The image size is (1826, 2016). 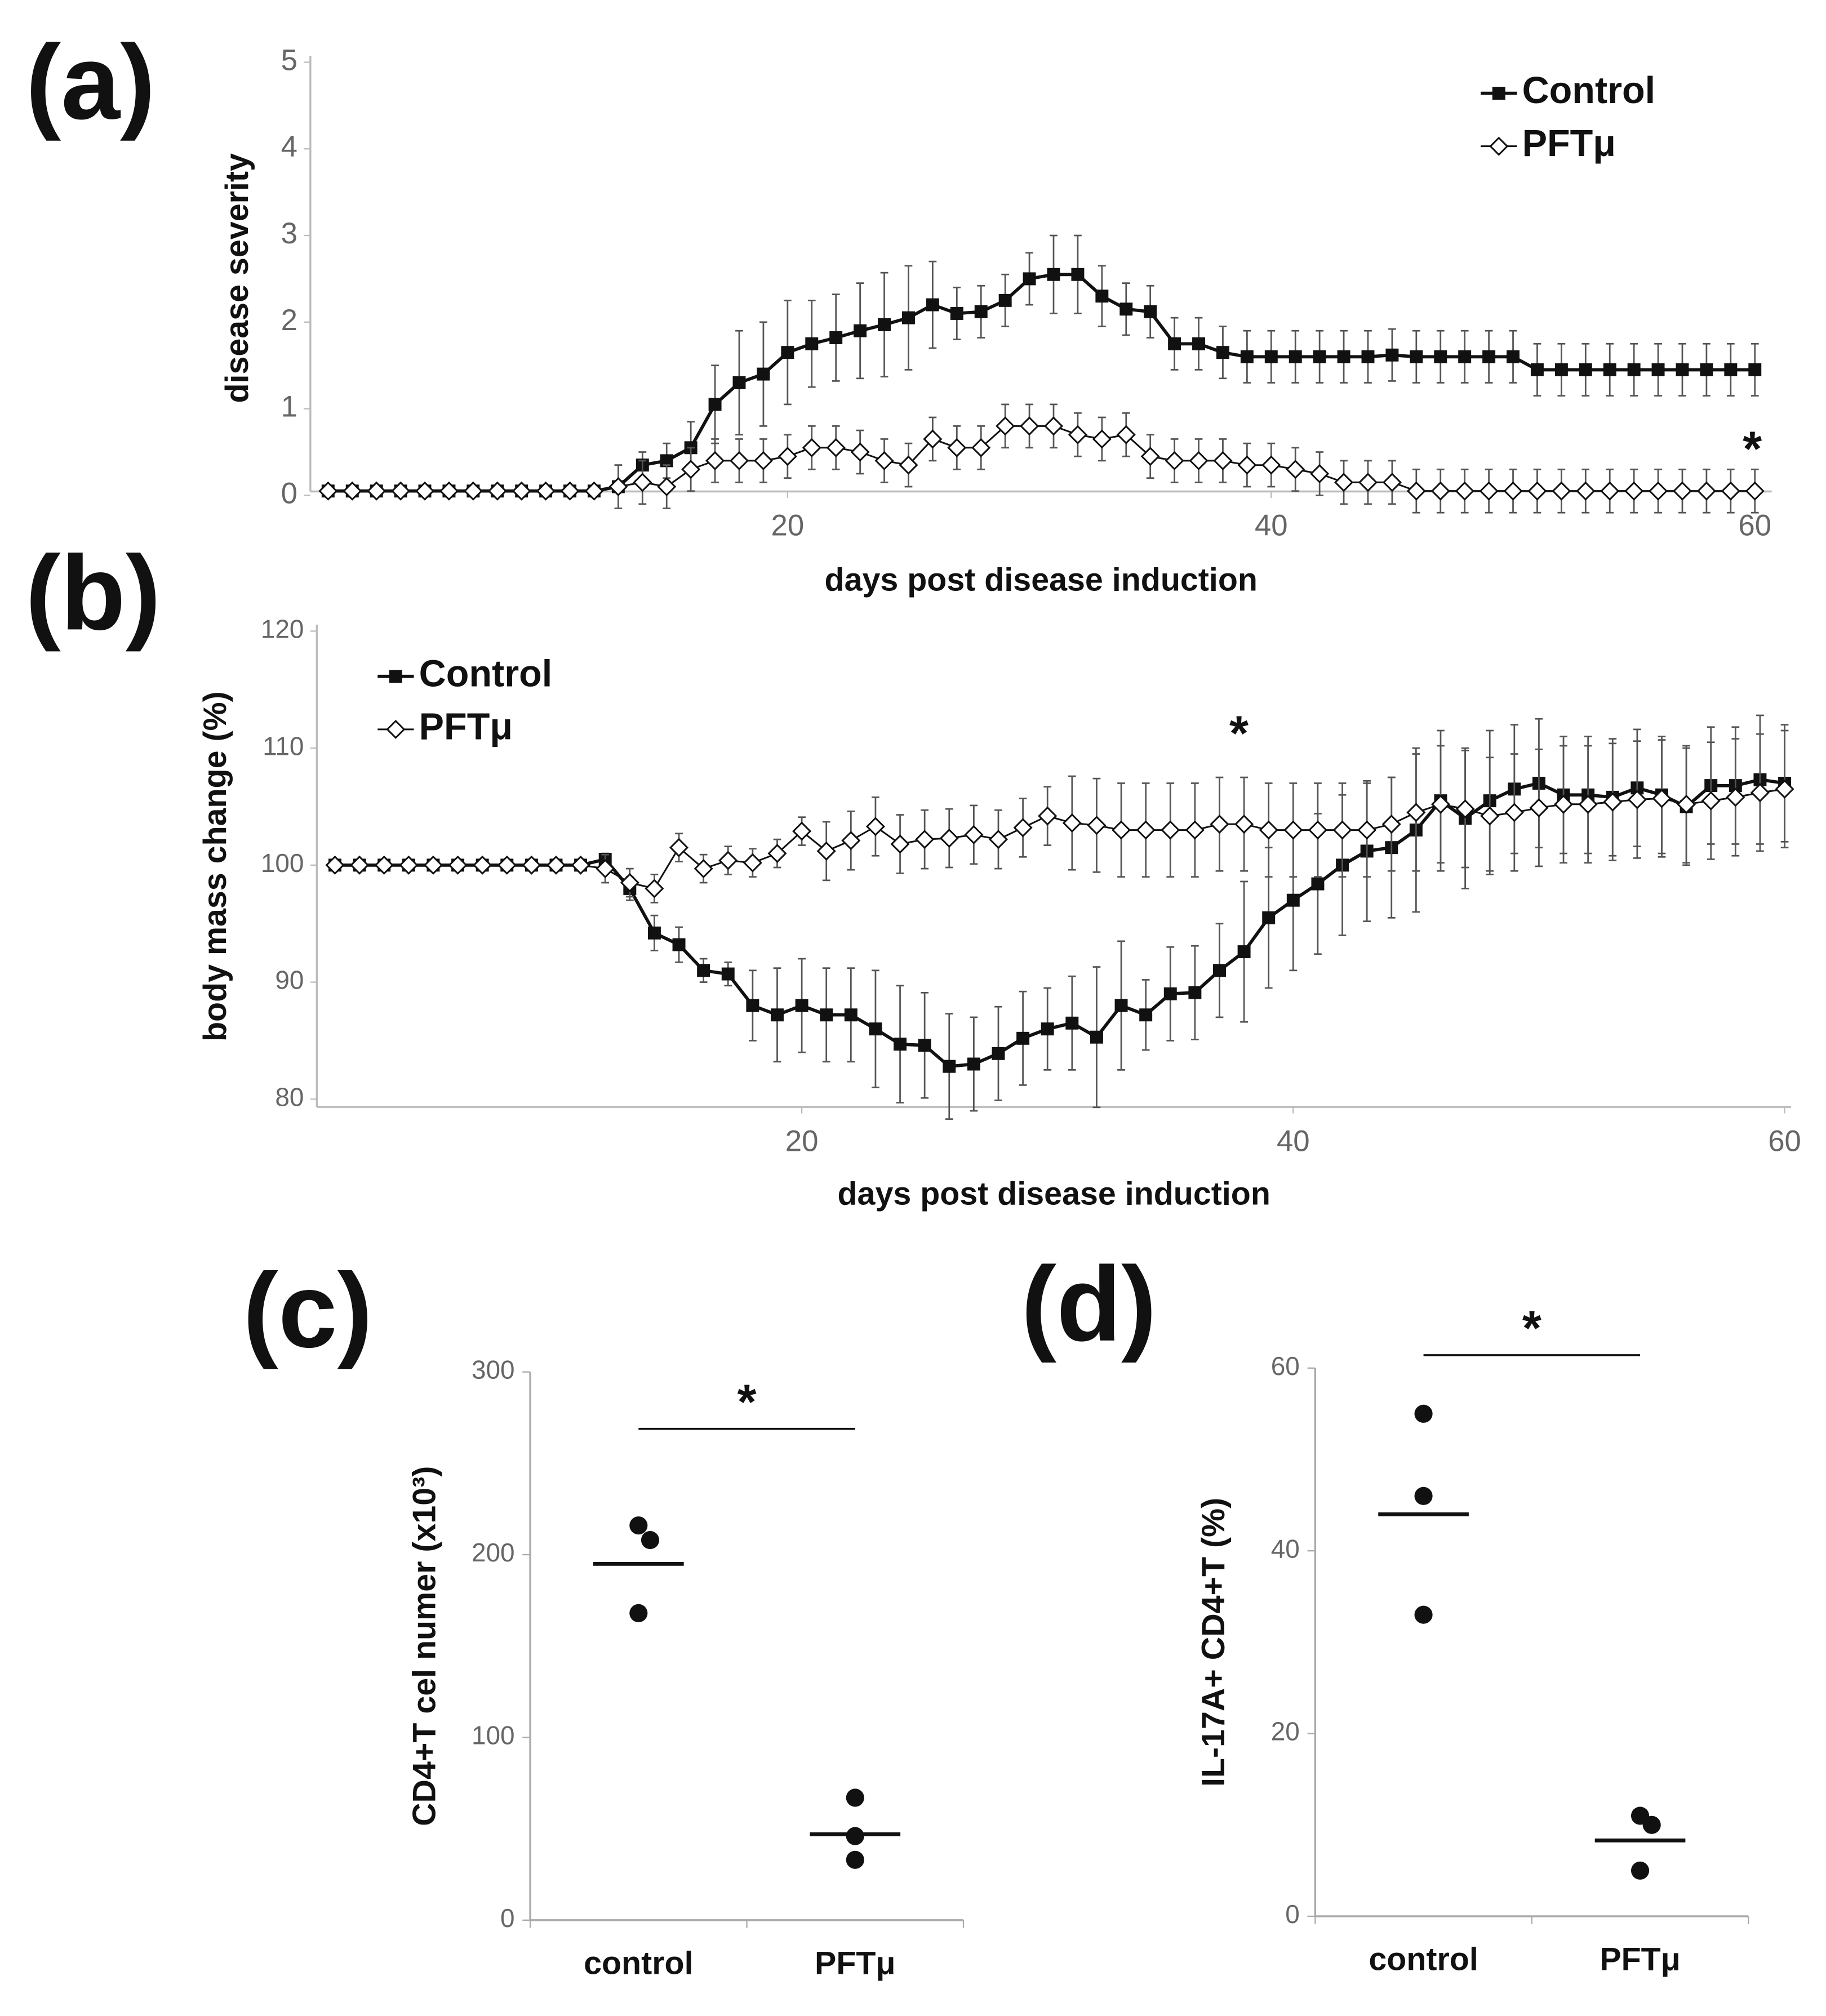 I want to click on panel-label: (b), so click(x=93, y=592).